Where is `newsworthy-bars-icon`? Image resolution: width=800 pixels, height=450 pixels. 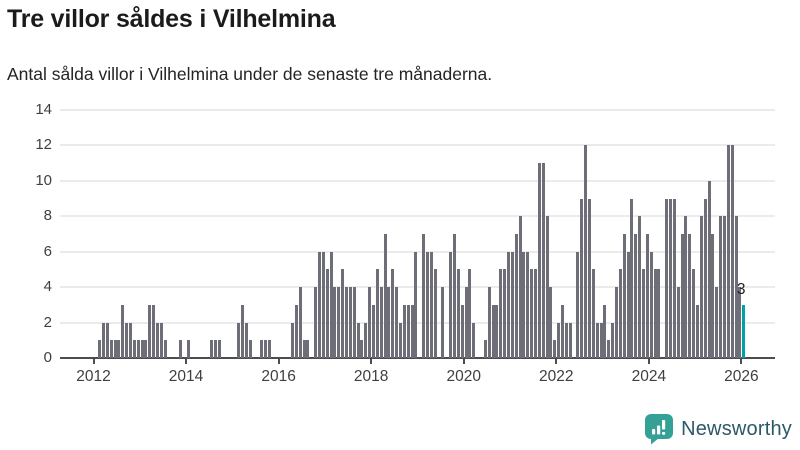 newsworthy-bars-icon is located at coordinates (659, 429).